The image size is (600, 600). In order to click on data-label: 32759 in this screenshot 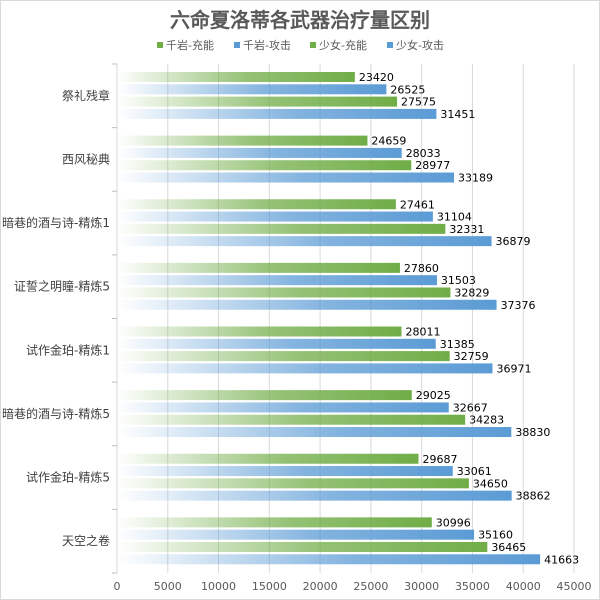, I will do `click(471, 356)`.